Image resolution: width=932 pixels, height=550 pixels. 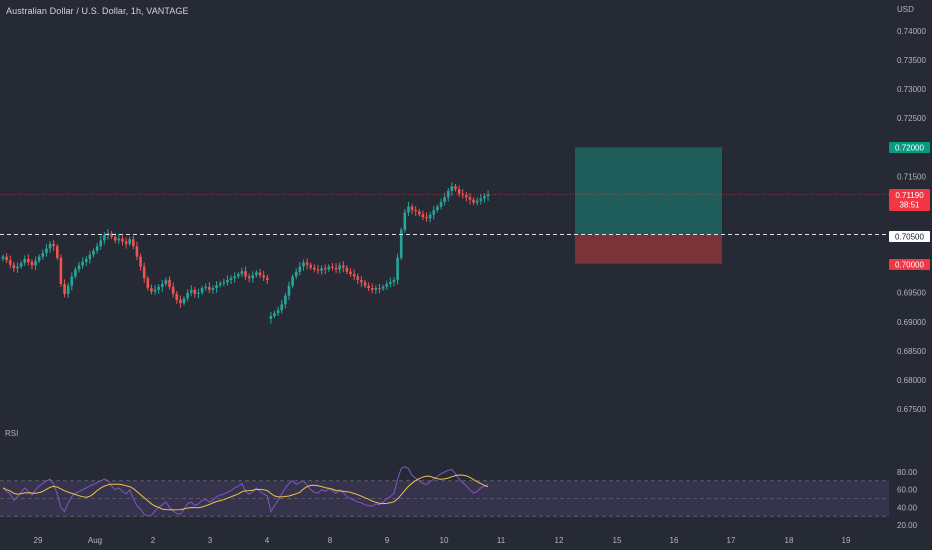 I want to click on current-price-text: 0.71190, so click(x=909, y=195).